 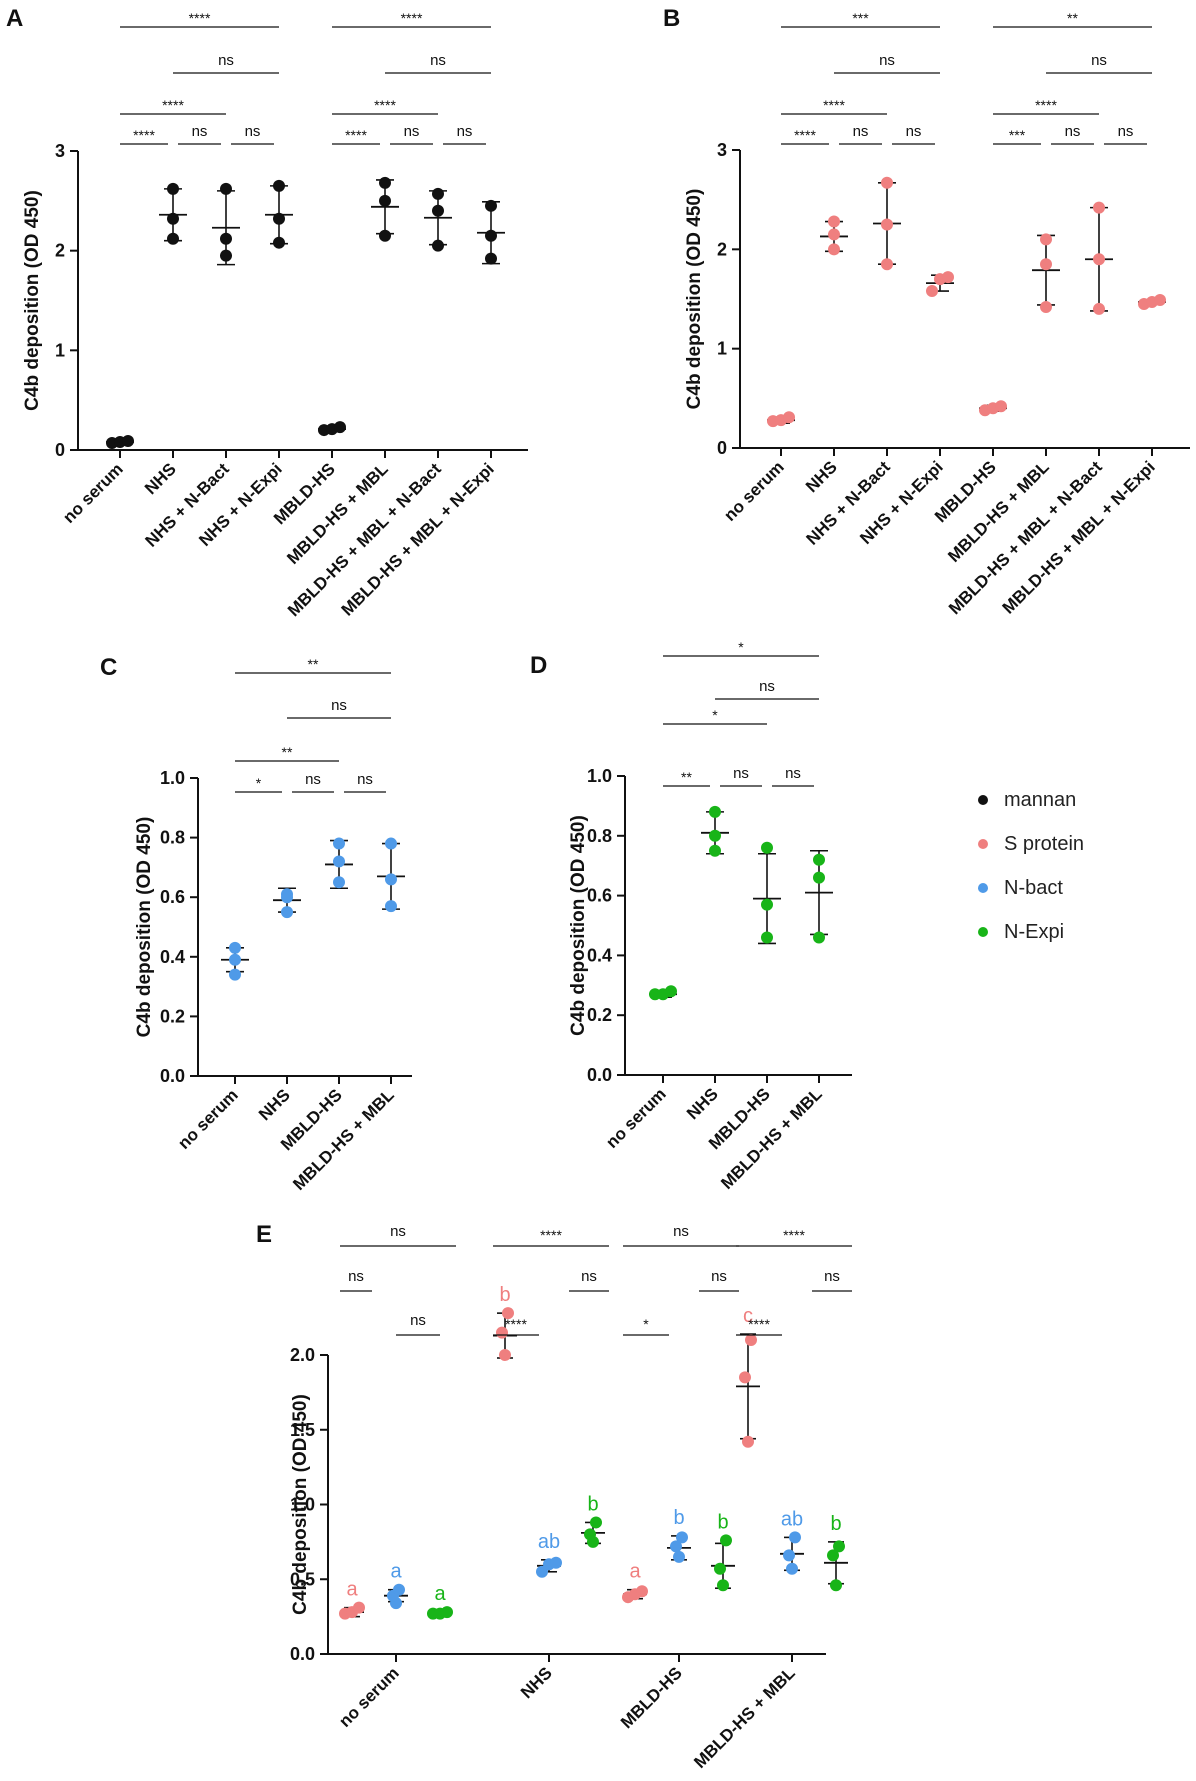 I want to click on legend-item-mannan: mannan, so click(x=1031, y=800).